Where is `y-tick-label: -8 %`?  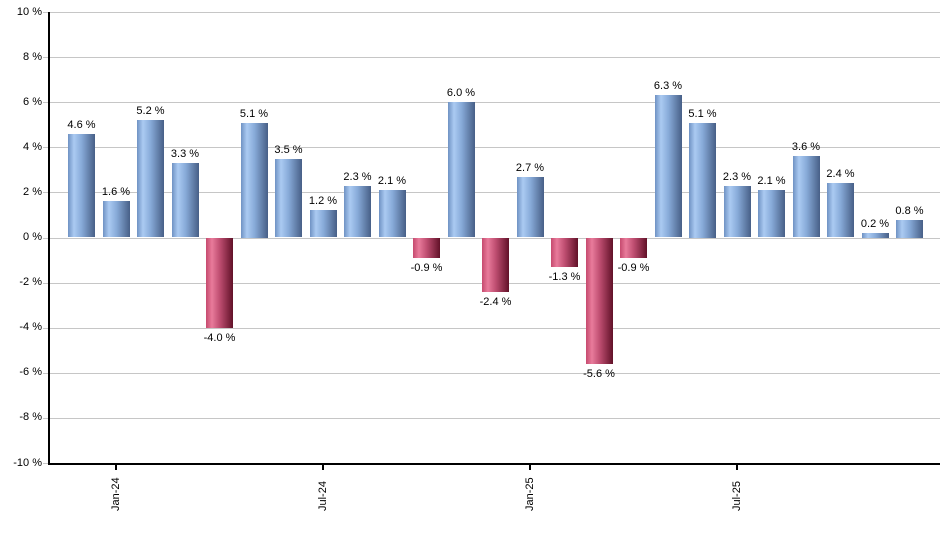
y-tick-label: -8 % is located at coordinates (30, 417).